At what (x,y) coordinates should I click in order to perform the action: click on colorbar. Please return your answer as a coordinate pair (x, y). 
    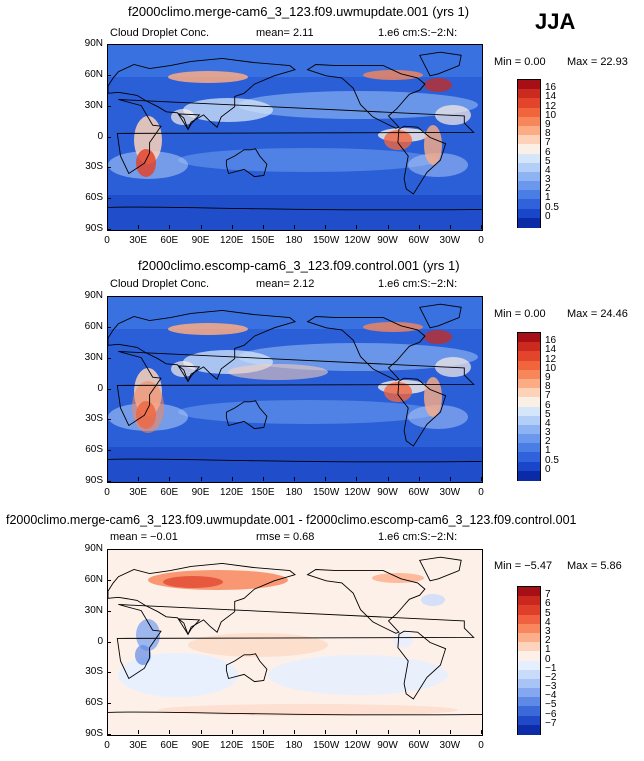
    Looking at the image, I should click on (529, 153).